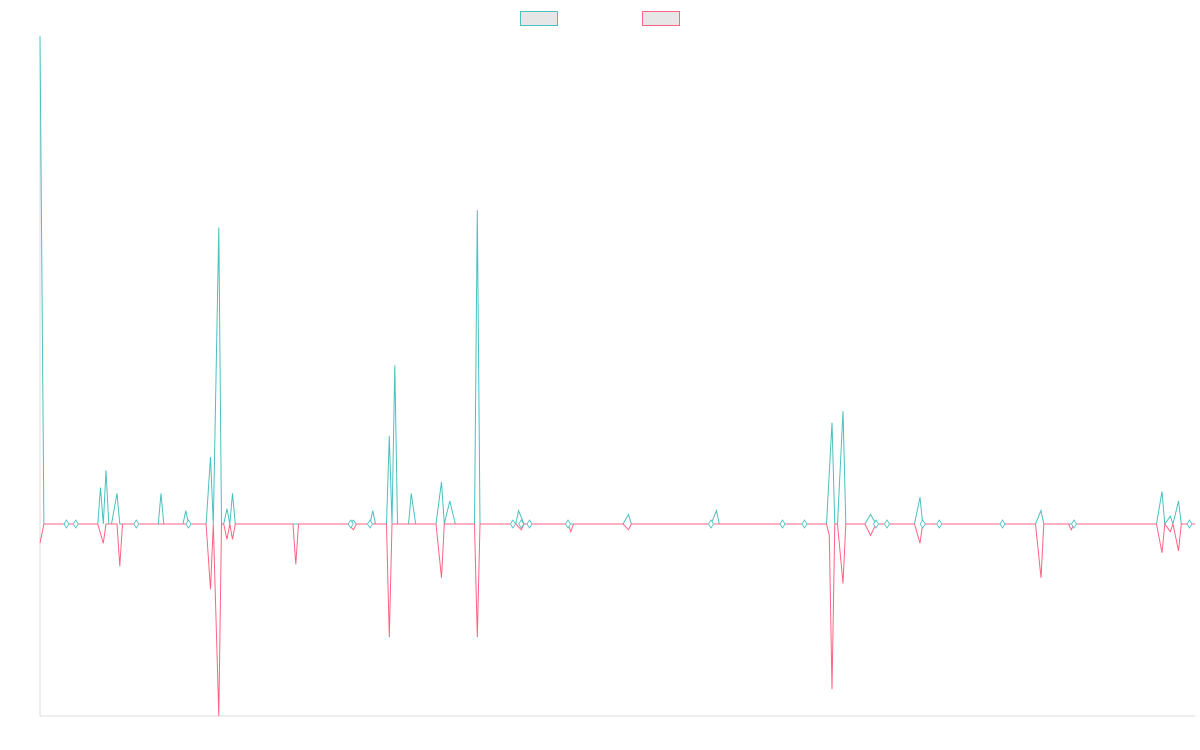 This screenshot has width=1200, height=750. Describe the element at coordinates (600, 18) in the screenshot. I see `legend` at that location.